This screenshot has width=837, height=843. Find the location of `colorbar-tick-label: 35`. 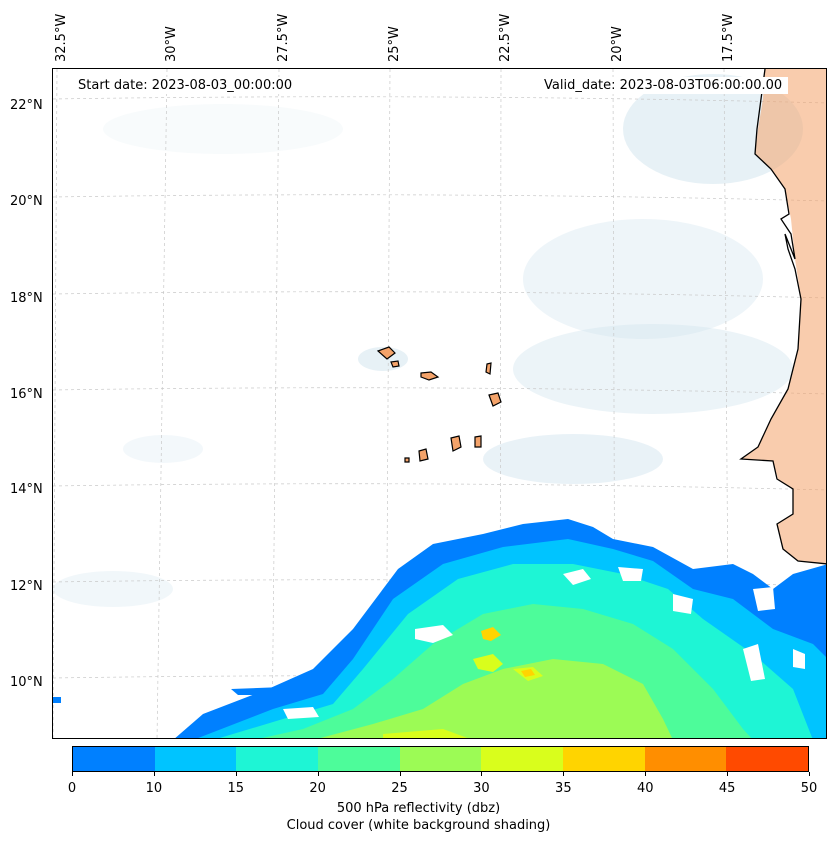

colorbar-tick-label: 35 is located at coordinates (563, 788).